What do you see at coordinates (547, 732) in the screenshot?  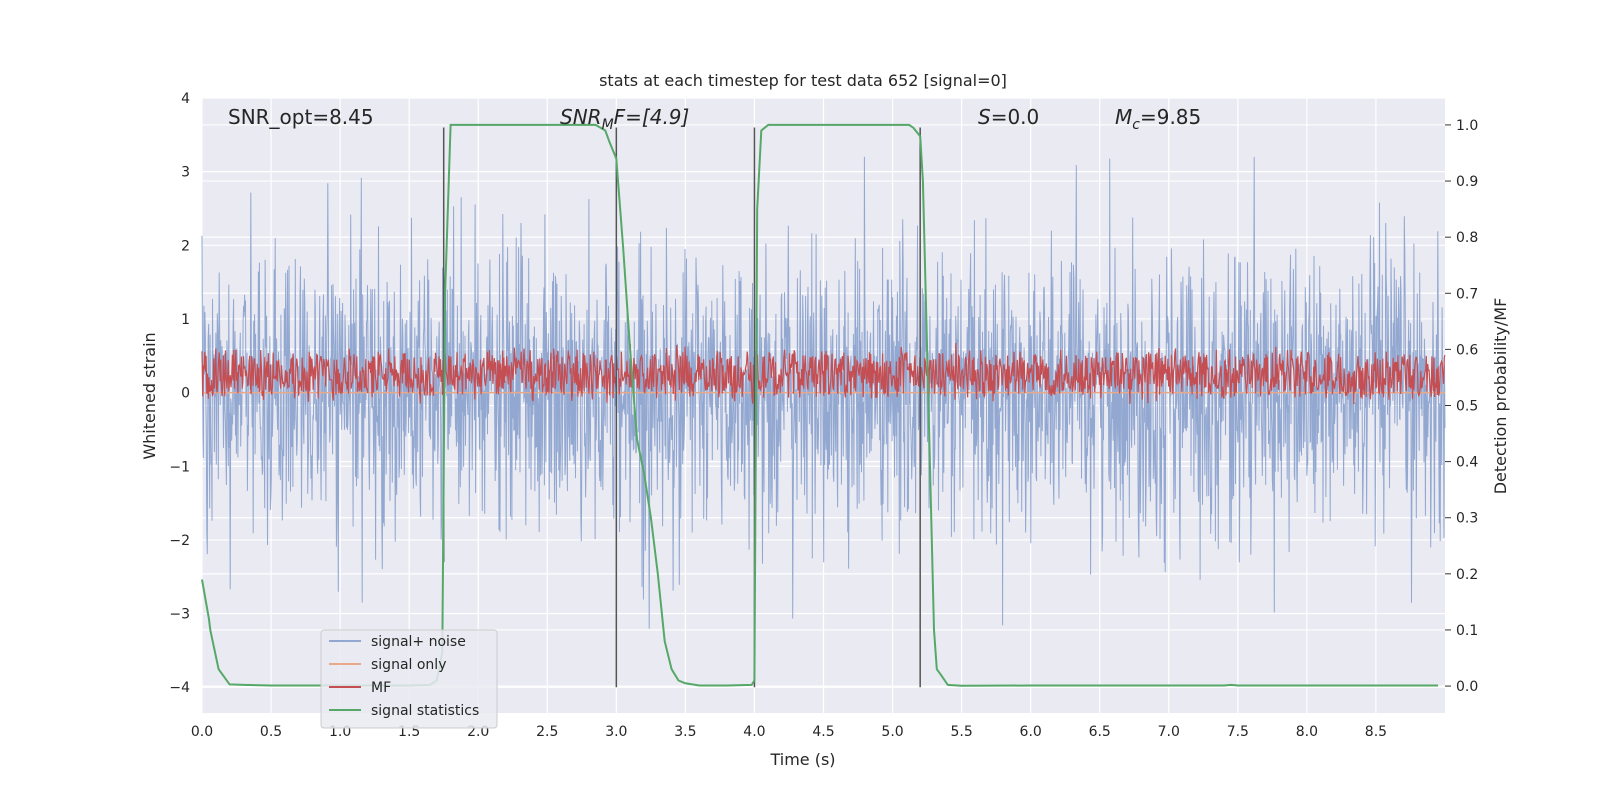 I see `x-tick-label: 2.5` at bounding box center [547, 732].